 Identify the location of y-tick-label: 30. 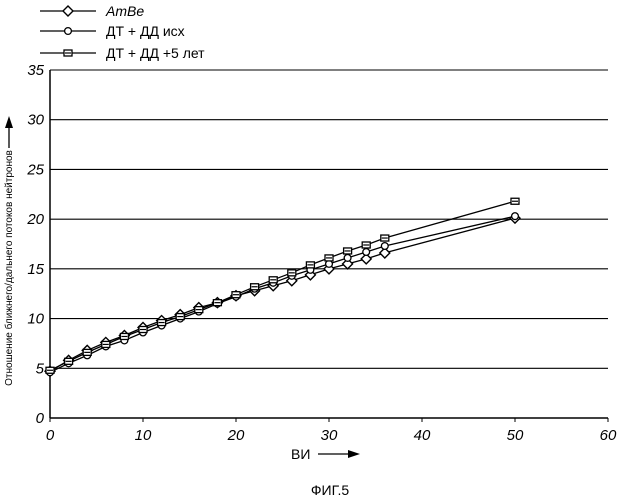
(35, 120).